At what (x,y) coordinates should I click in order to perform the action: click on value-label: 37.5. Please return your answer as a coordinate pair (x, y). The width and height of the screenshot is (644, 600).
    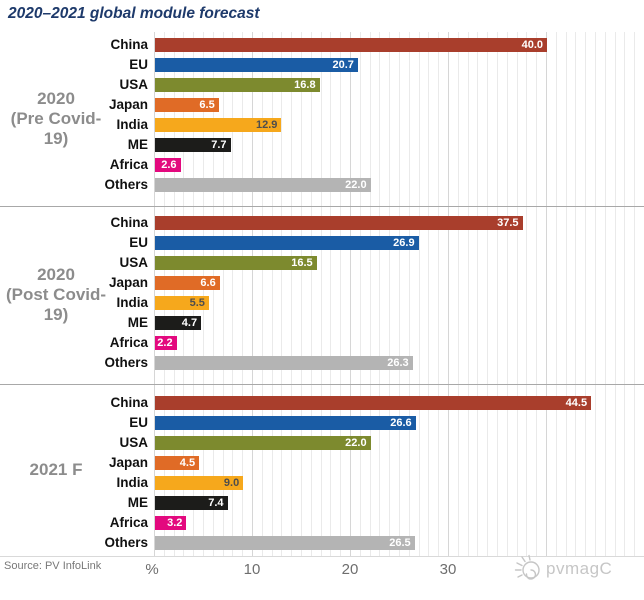
    Looking at the image, I should click on (508, 223).